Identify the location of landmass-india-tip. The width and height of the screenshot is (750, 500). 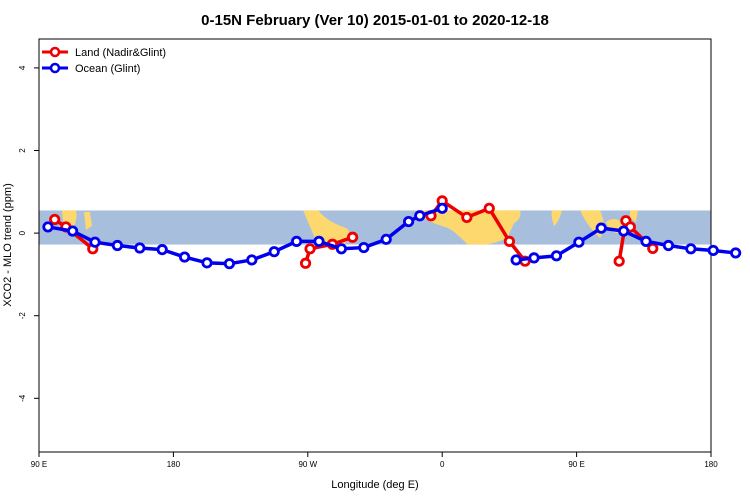
(556, 218).